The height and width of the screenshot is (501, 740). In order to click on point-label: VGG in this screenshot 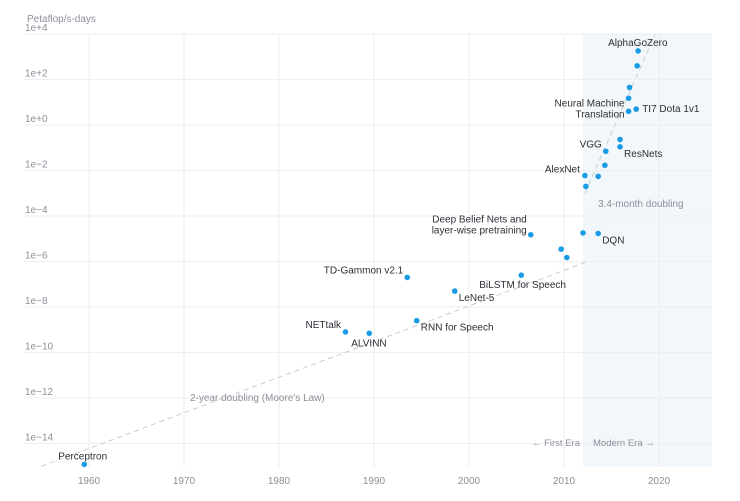, I will do `click(591, 144)`.